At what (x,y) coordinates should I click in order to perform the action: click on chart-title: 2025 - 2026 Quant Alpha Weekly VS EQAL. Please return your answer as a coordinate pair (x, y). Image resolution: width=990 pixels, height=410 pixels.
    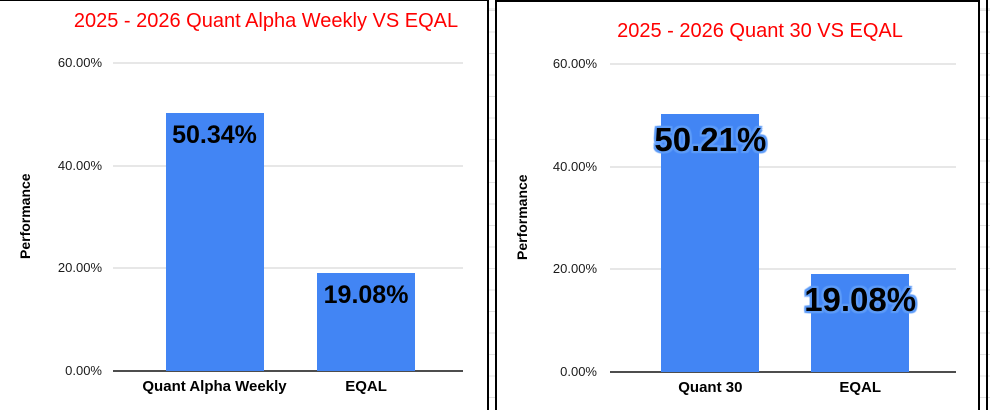
    Looking at the image, I should click on (266, 21).